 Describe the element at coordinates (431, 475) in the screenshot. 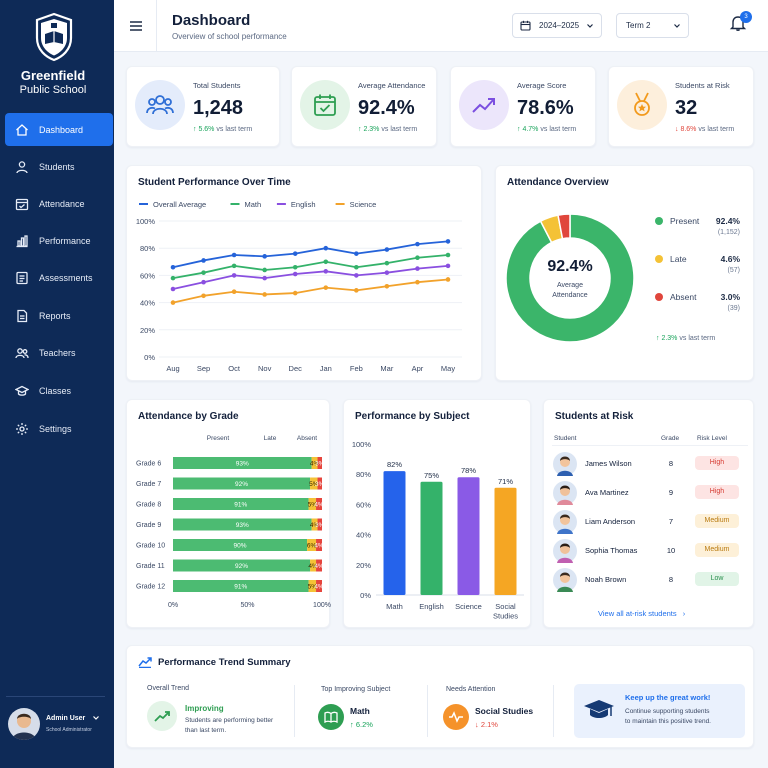

I see `bar-value-label: 75%` at that location.